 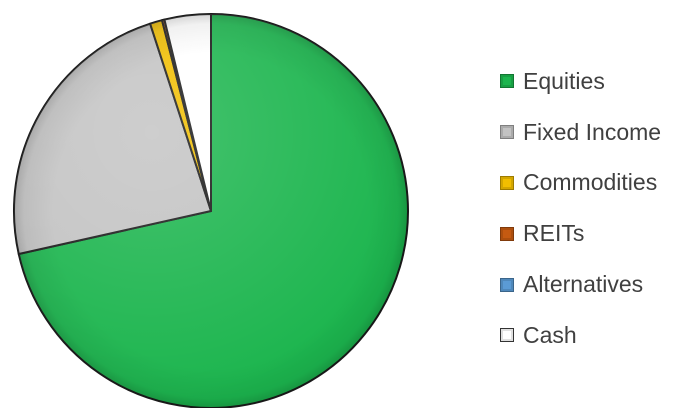 I want to click on legend-item-alternatives: Alternatives, so click(x=592, y=284).